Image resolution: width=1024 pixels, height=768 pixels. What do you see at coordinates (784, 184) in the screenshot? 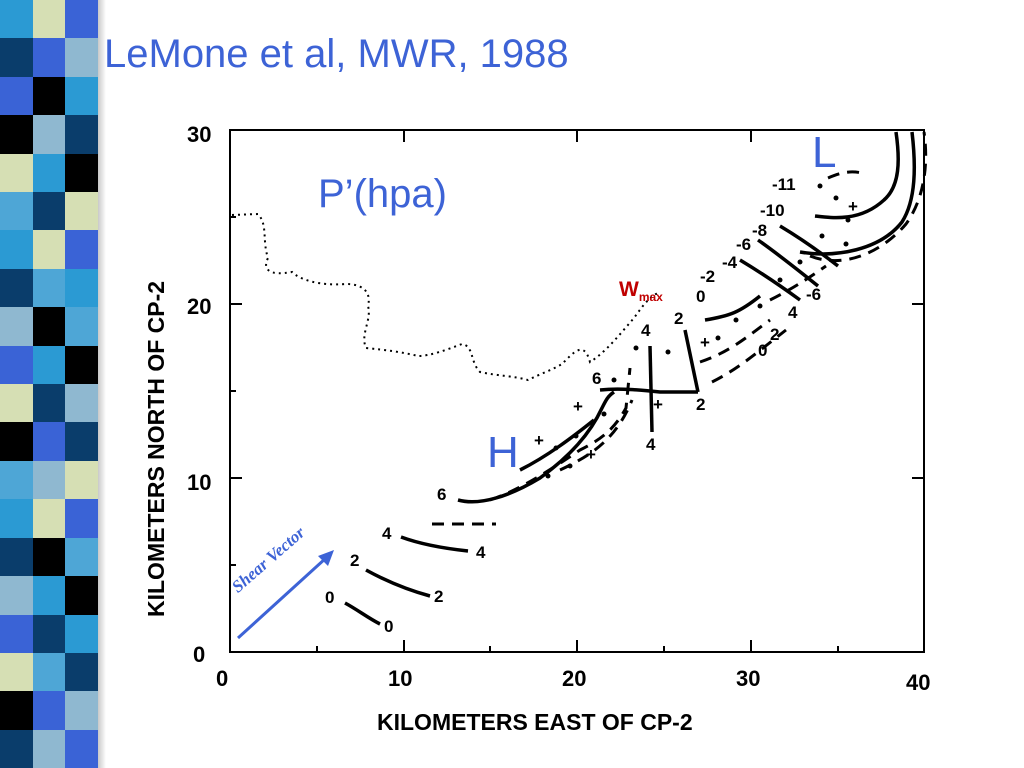
I see `contour-label: -11` at bounding box center [784, 184].